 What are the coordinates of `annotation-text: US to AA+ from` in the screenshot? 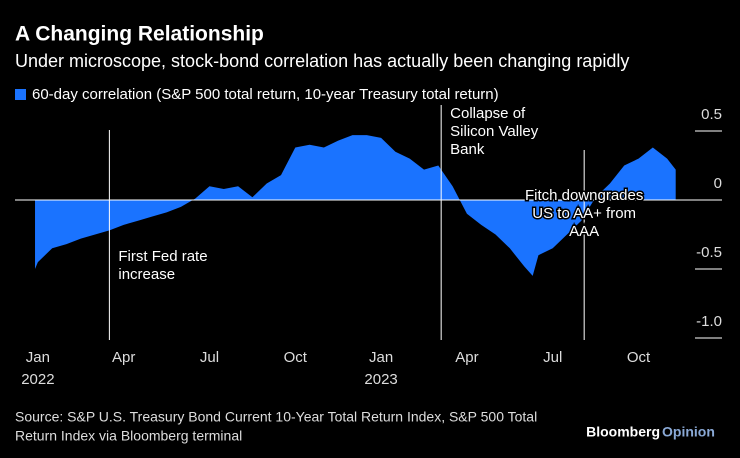 It's located at (584, 213).